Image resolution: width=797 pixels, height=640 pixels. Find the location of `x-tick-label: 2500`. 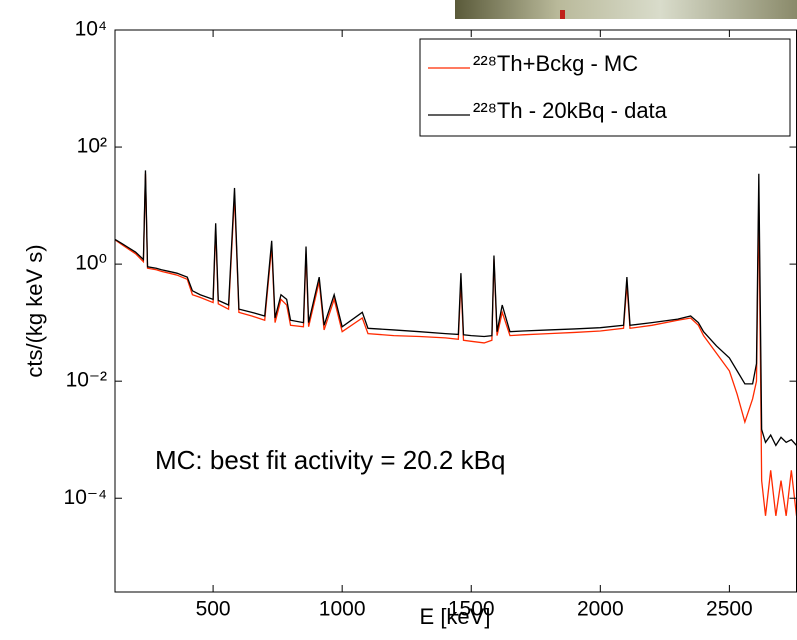

x-tick-label: 2500 is located at coordinates (729, 609).